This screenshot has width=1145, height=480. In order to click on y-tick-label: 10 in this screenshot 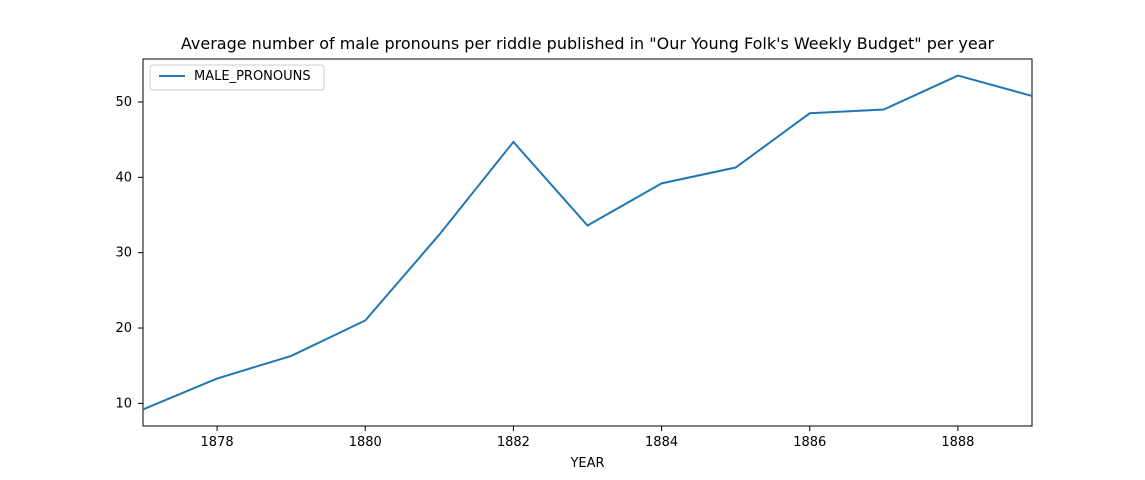, I will do `click(123, 403)`.